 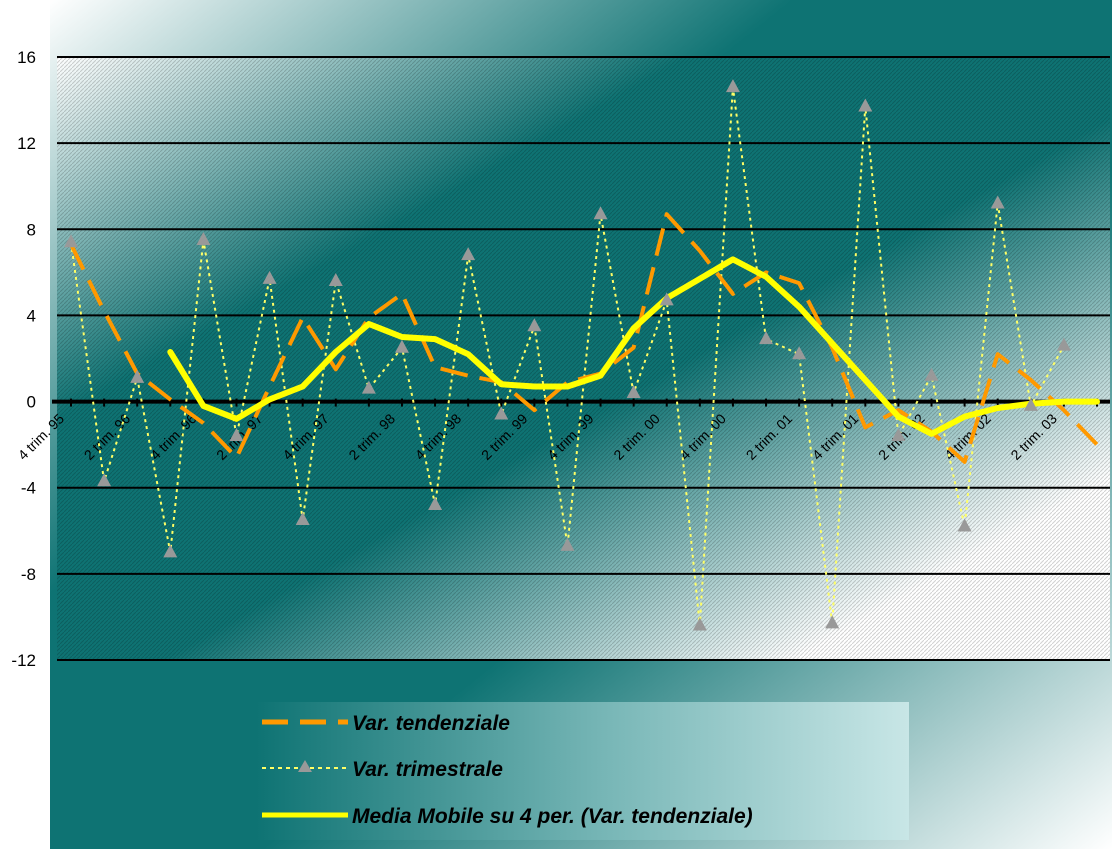 I want to click on legend-box, so click(x=582, y=771).